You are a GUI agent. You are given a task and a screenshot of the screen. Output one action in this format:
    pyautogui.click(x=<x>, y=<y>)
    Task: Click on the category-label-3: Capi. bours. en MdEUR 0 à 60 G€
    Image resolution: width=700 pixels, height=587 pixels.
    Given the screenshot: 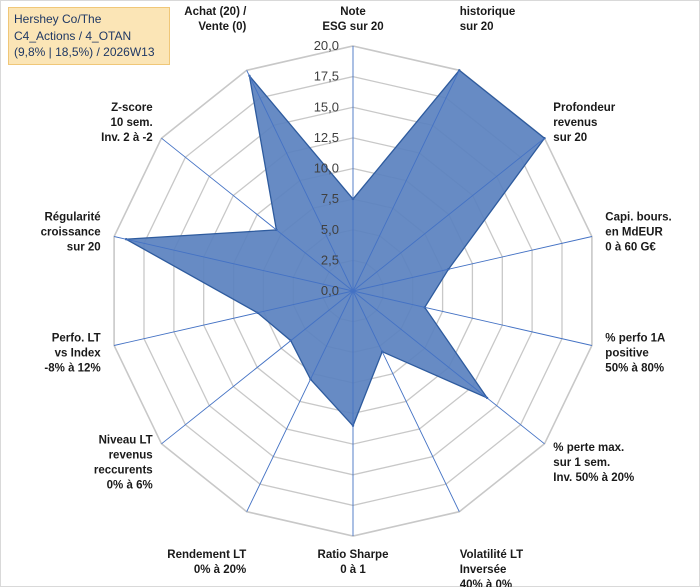 What is the action you would take?
    pyautogui.click(x=638, y=232)
    